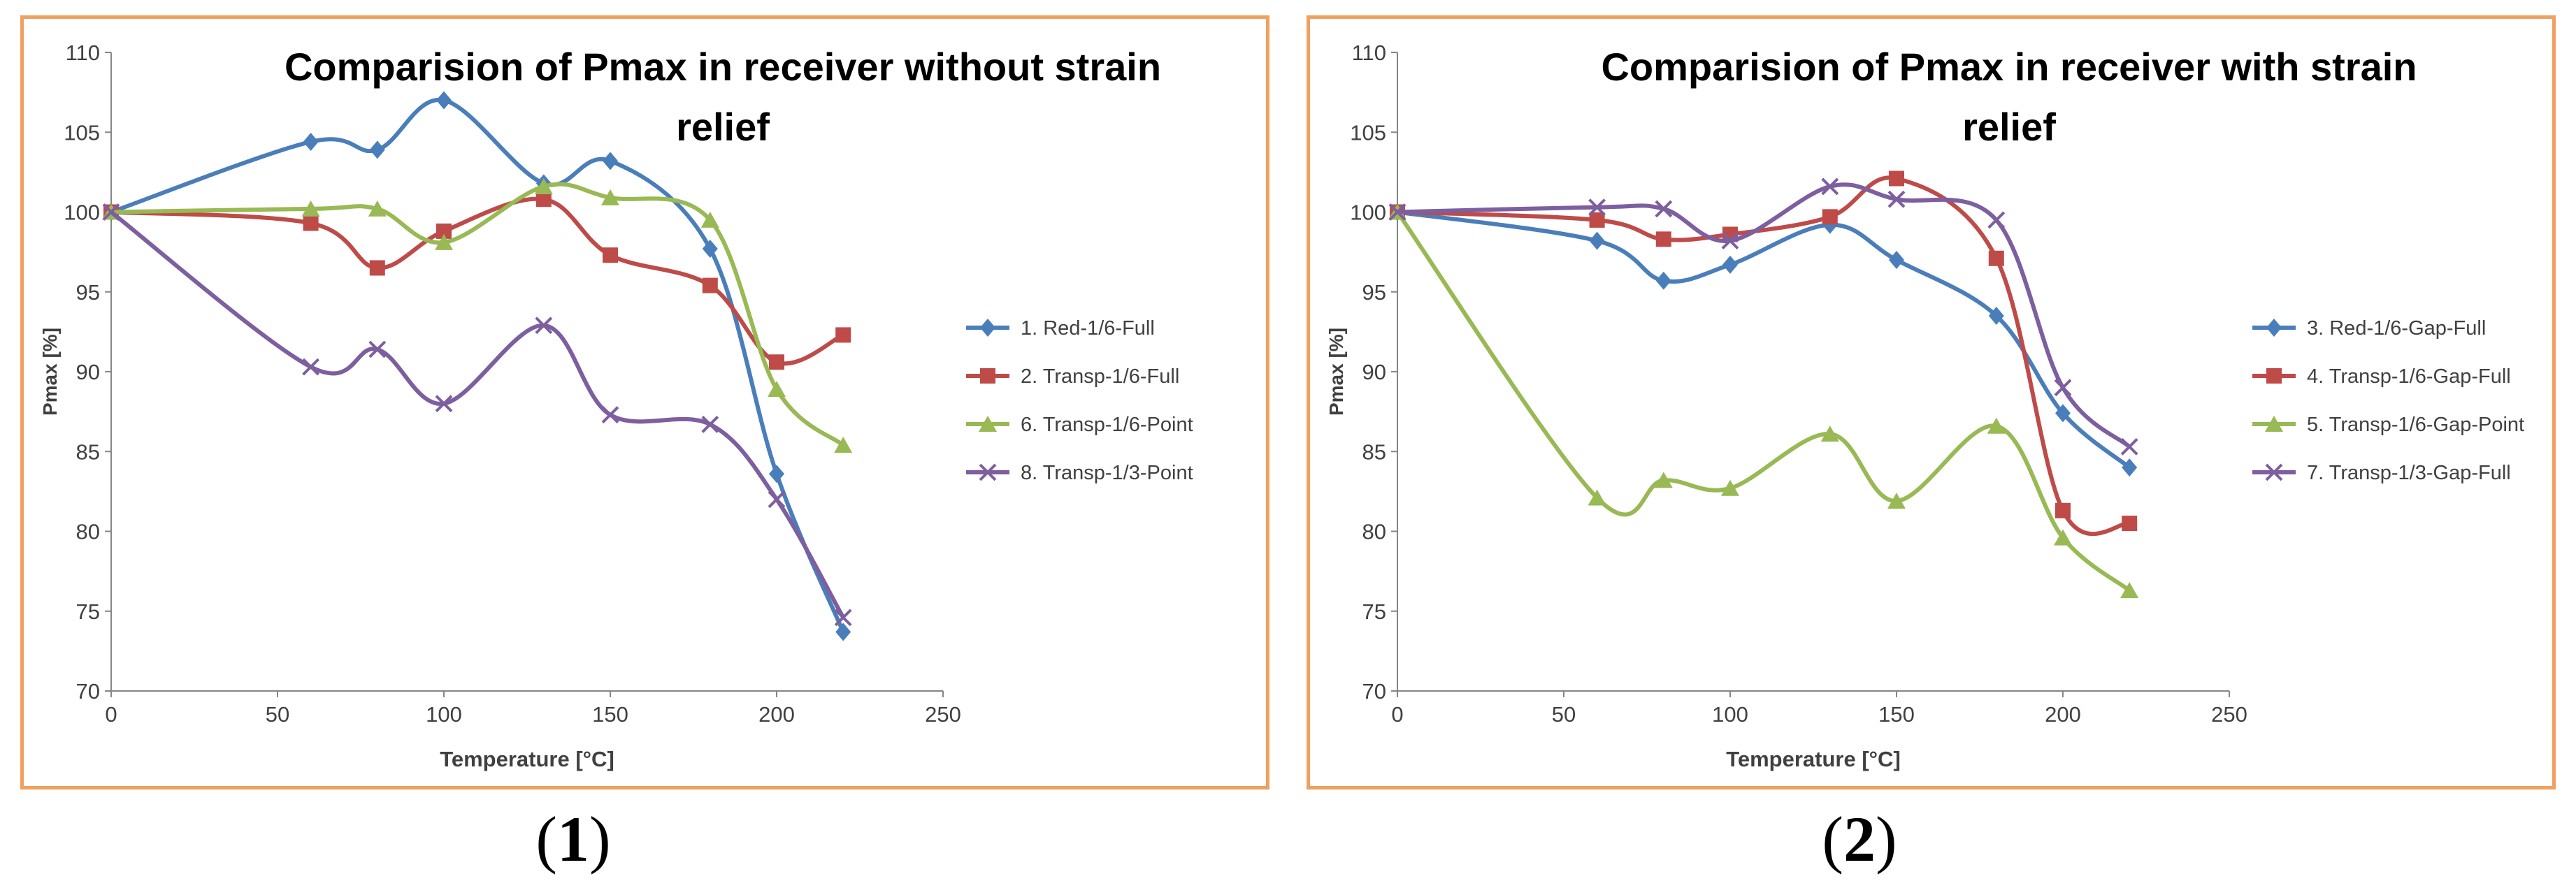  Describe the element at coordinates (83, 53) in the screenshot. I see `chart-1-y-tick-label: 110` at that location.